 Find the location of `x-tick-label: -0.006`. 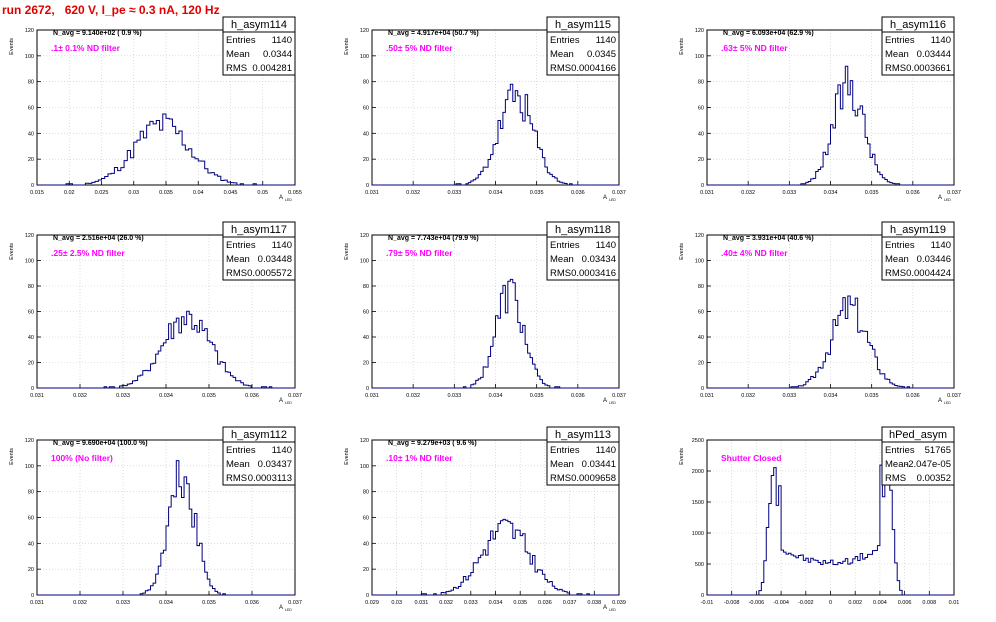

x-tick-label: -0.006 is located at coordinates (757, 603).